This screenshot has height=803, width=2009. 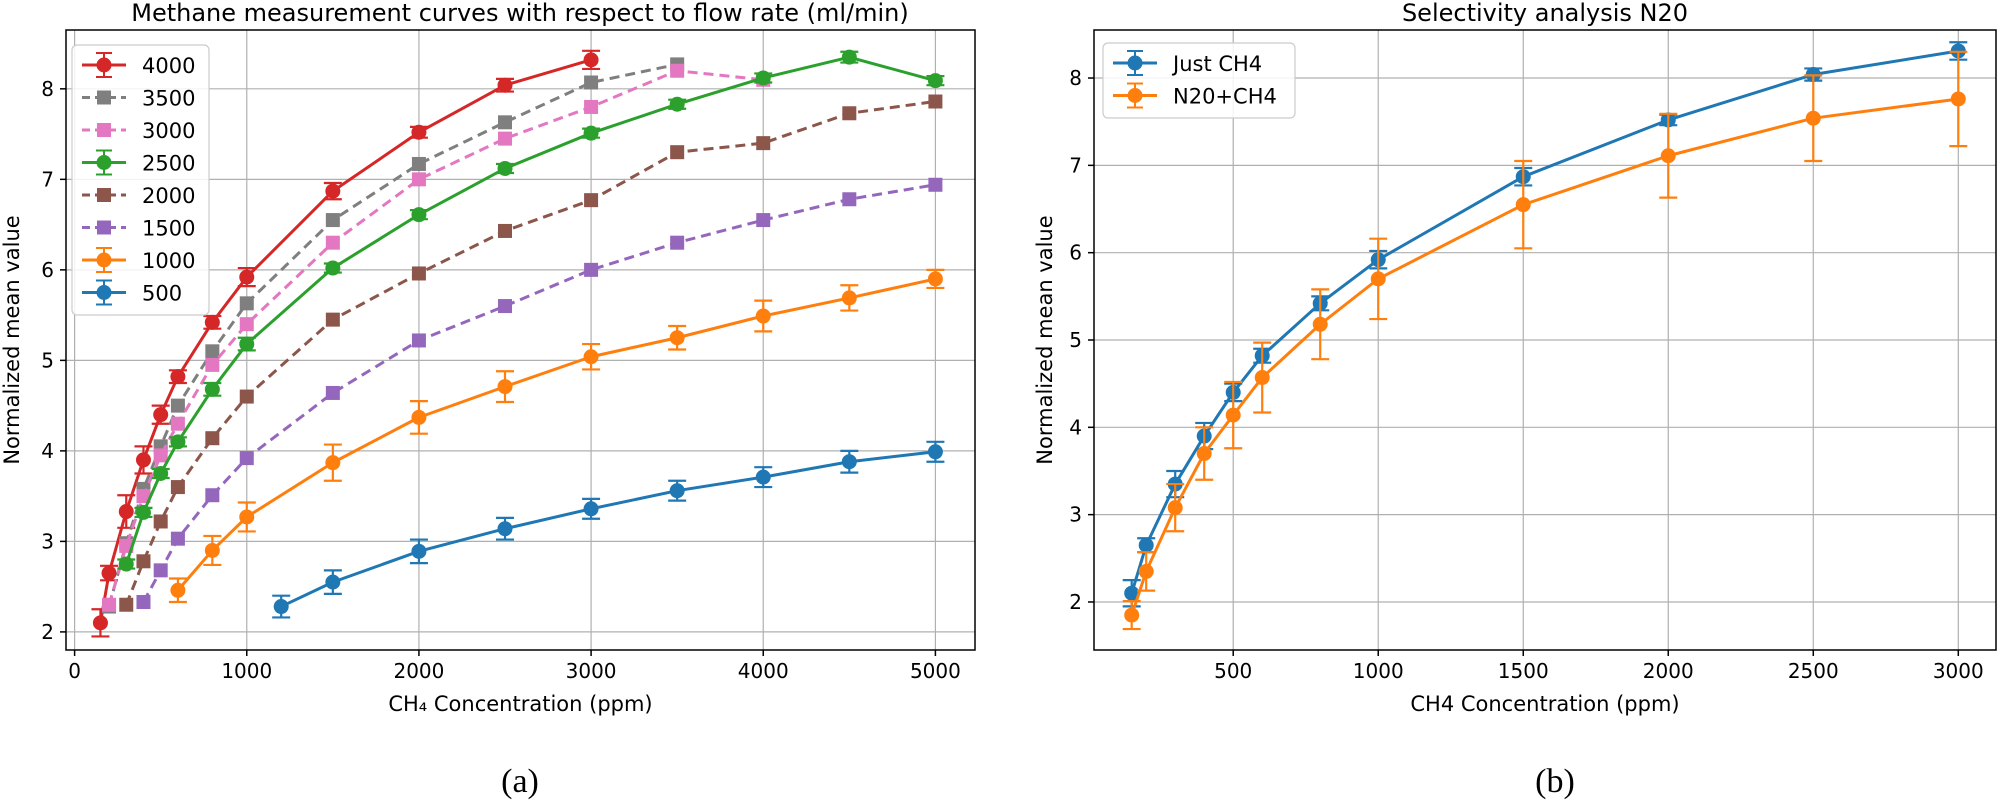 What do you see at coordinates (47, 270) in the screenshot?
I see `chart-a-y-tick-label: 6` at bounding box center [47, 270].